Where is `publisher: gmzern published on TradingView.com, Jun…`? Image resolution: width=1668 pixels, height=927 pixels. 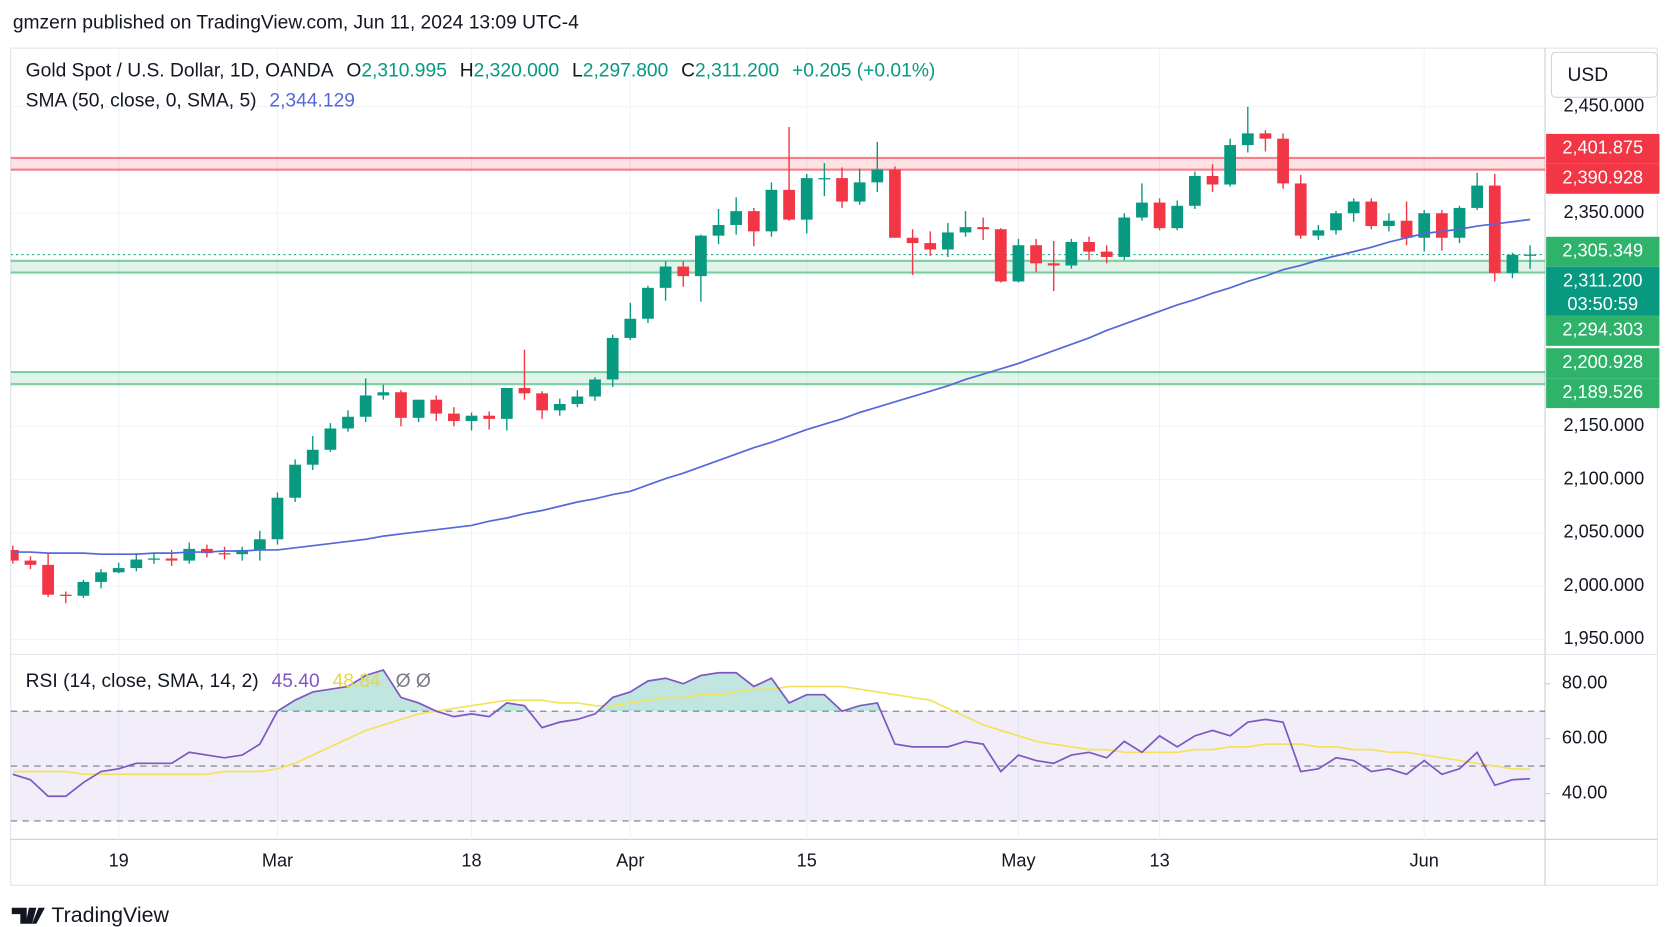 publisher: gmzern published on TradingView.com, Jun… is located at coordinates (296, 23).